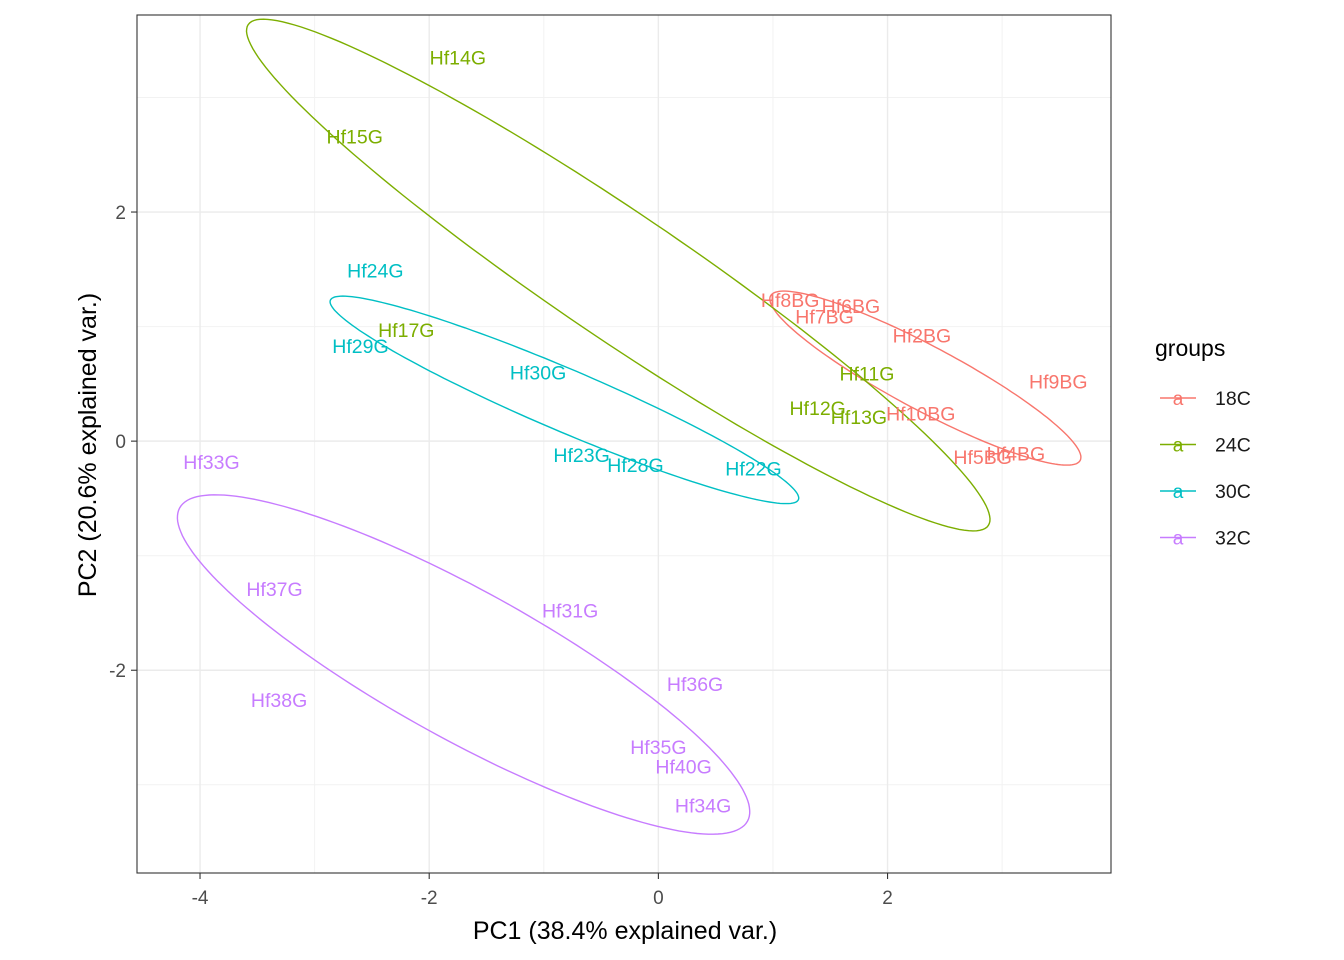 The width and height of the screenshot is (1344, 960). I want to click on point-label-Hf14G: Hf14G, so click(458, 58).